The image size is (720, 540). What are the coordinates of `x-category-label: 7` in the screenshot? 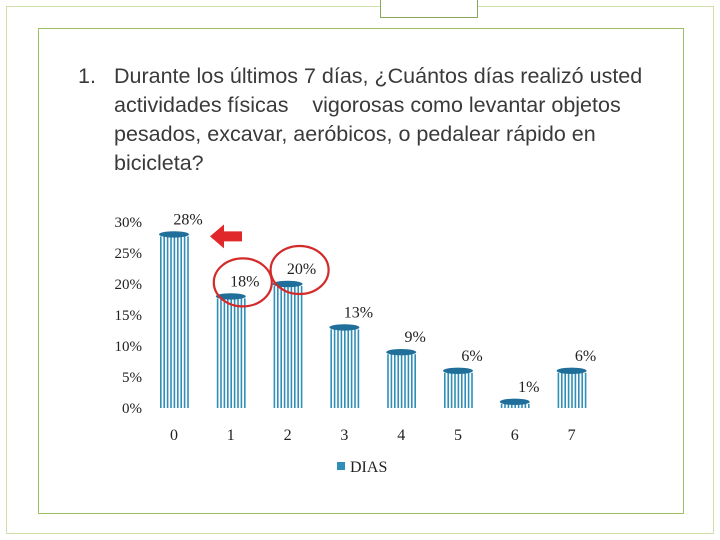 It's located at (572, 435).